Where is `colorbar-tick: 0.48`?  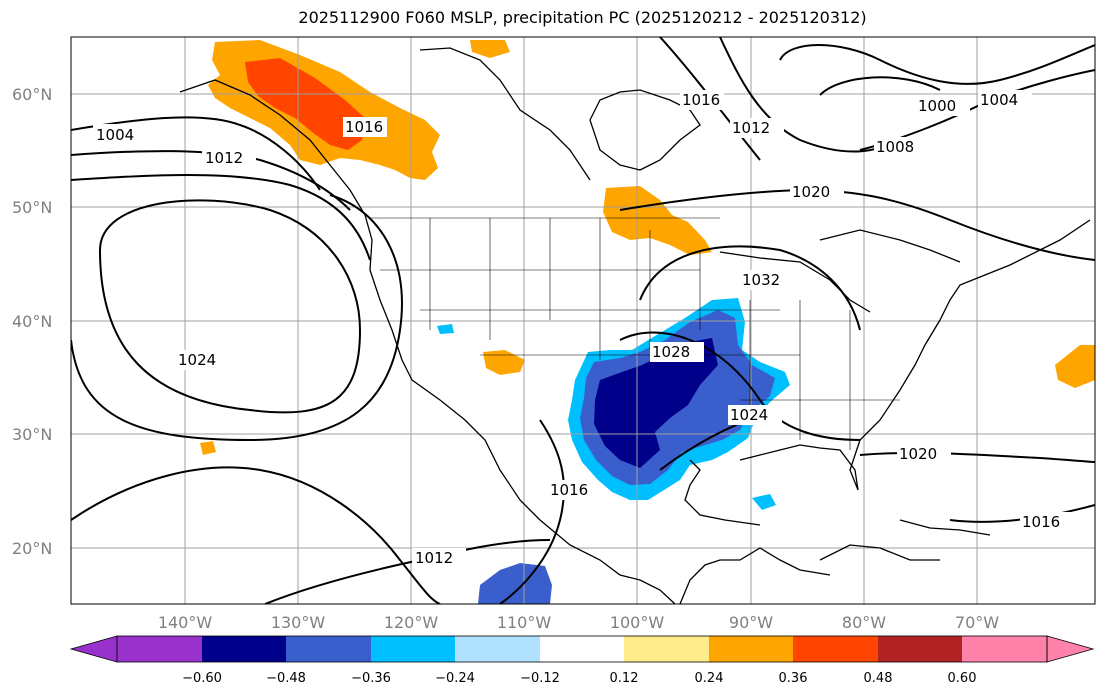 colorbar-tick: 0.48 is located at coordinates (878, 678).